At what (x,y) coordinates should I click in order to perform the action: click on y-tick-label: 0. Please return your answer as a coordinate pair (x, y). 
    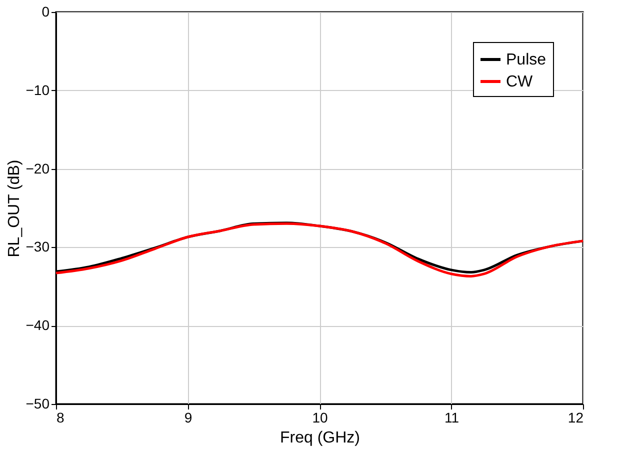
    Looking at the image, I should click on (46, 12).